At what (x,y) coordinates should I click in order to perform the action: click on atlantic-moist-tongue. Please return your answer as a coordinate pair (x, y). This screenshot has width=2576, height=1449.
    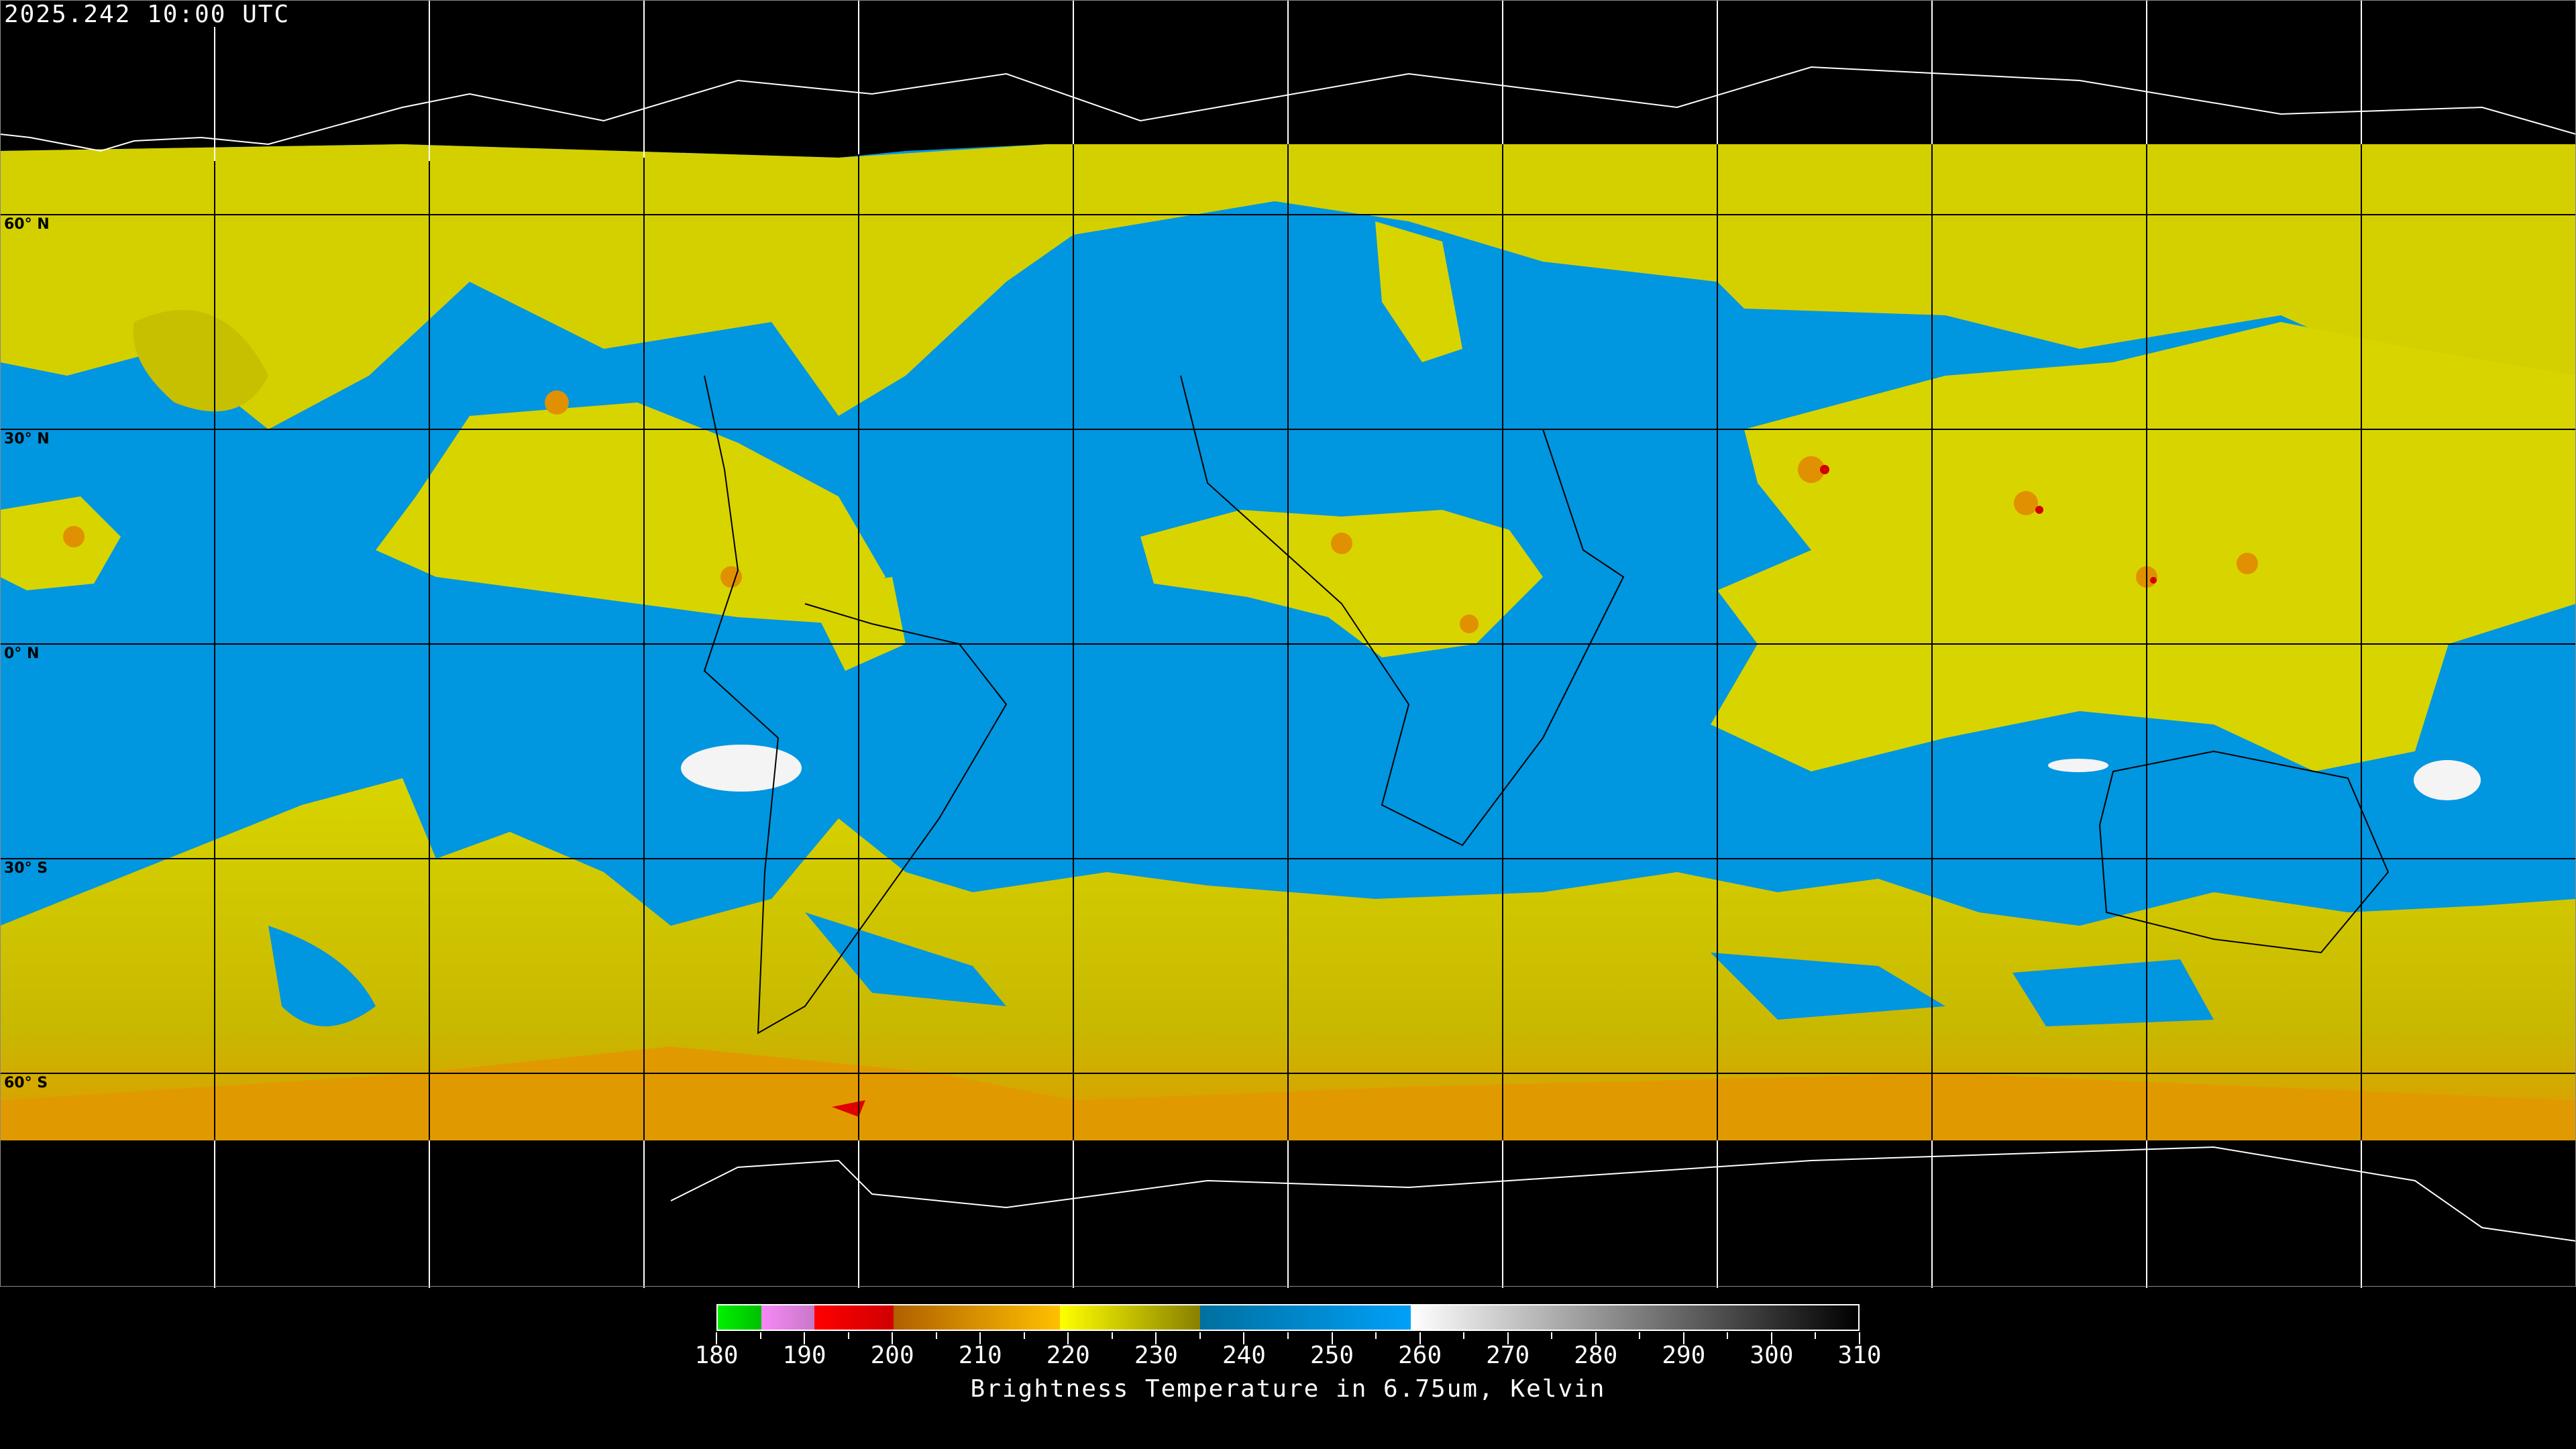
    Looking at the image, I should click on (1418, 291).